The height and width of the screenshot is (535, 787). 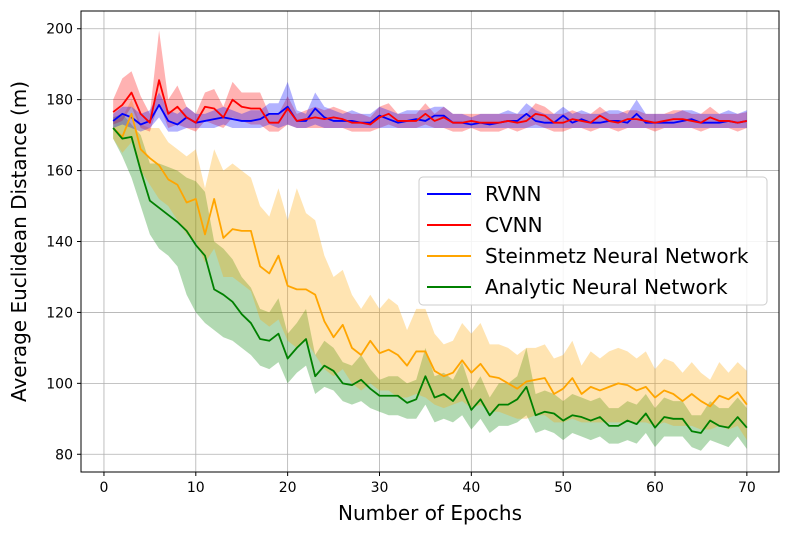 What do you see at coordinates (59, 243) in the screenshot?
I see `y-tick-label: 140` at bounding box center [59, 243].